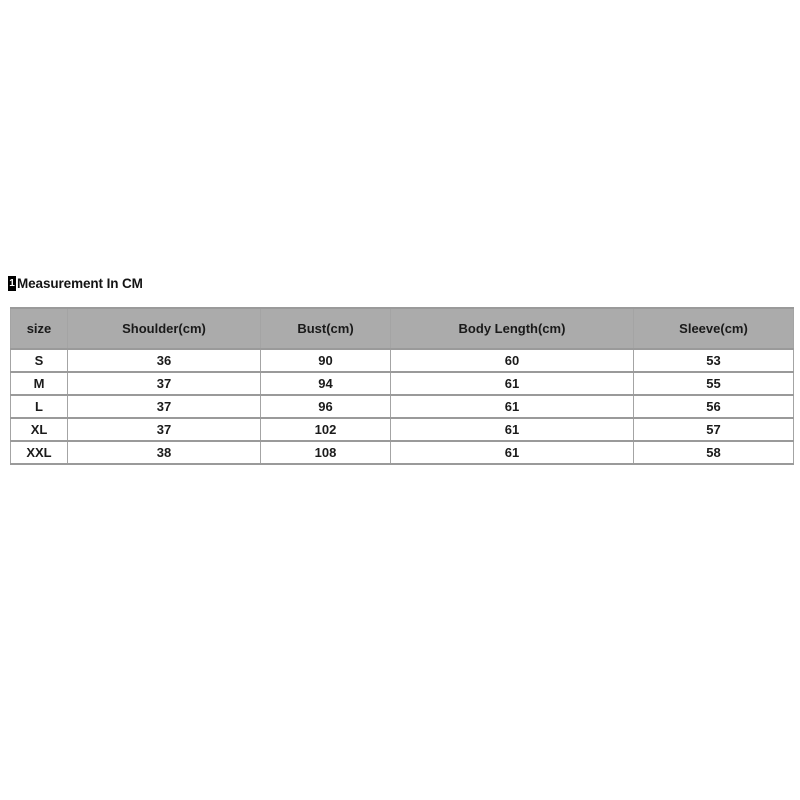 This screenshot has height=800, width=800. I want to click on table-cell: XXL, so click(39, 452).